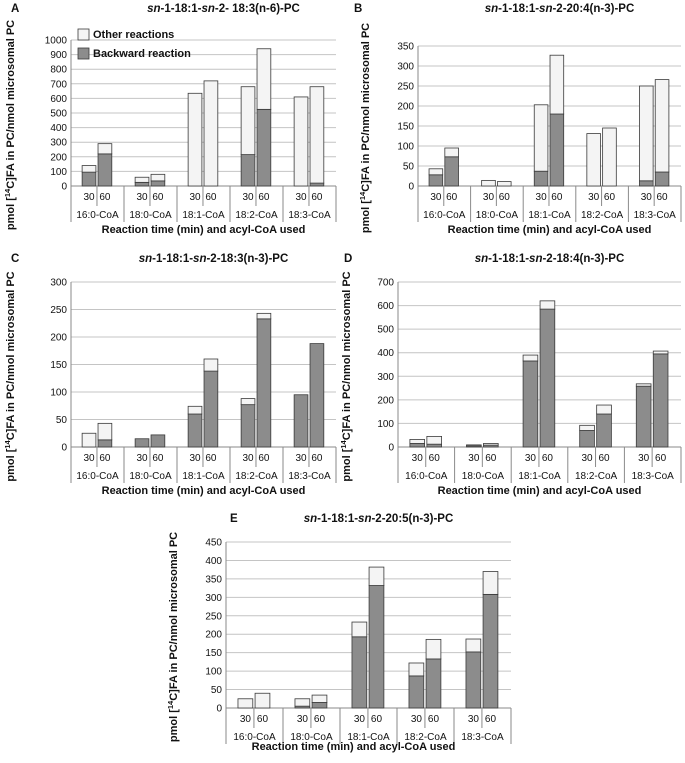  Describe the element at coordinates (83, 34) in the screenshot. I see `legend-swatch-other` at that location.